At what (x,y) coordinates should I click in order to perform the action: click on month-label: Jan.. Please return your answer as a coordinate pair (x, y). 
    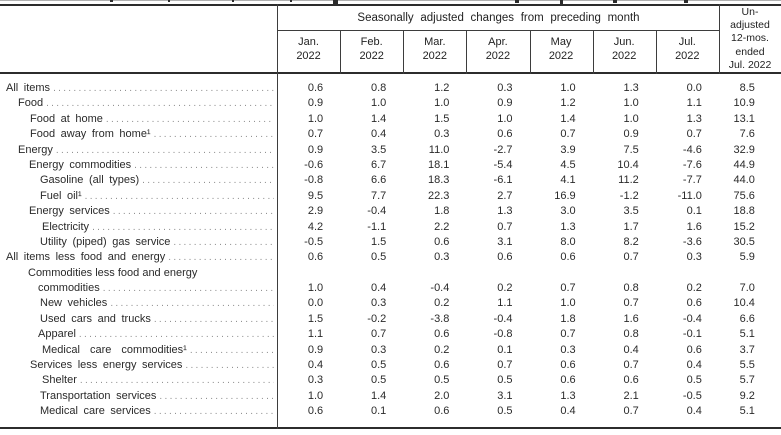
    Looking at the image, I should click on (308, 42).